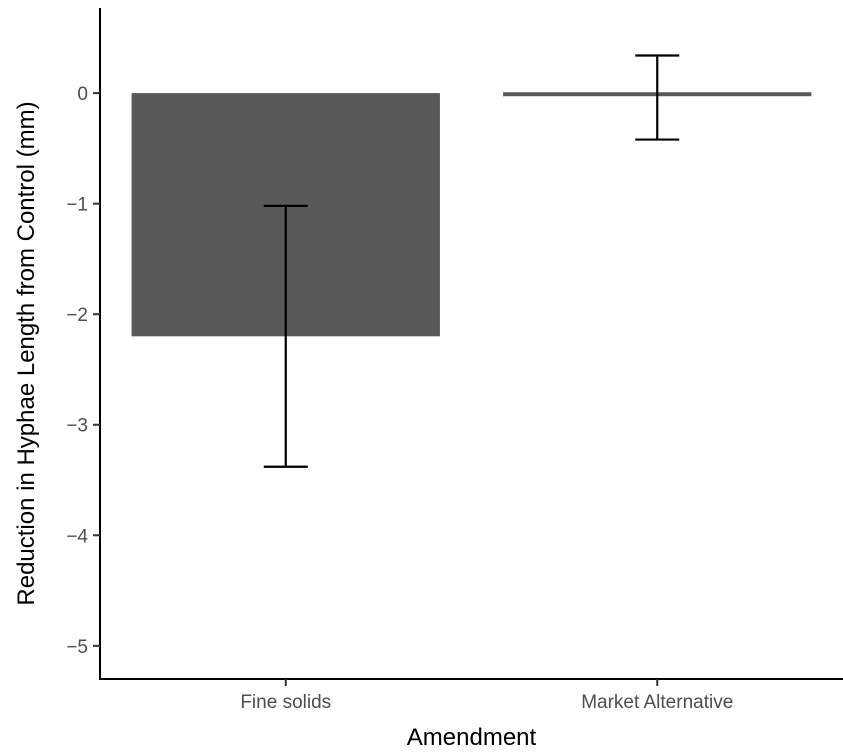 This screenshot has height=755, width=843. Describe the element at coordinates (77, 647) in the screenshot. I see `y-tick-label: −5` at that location.